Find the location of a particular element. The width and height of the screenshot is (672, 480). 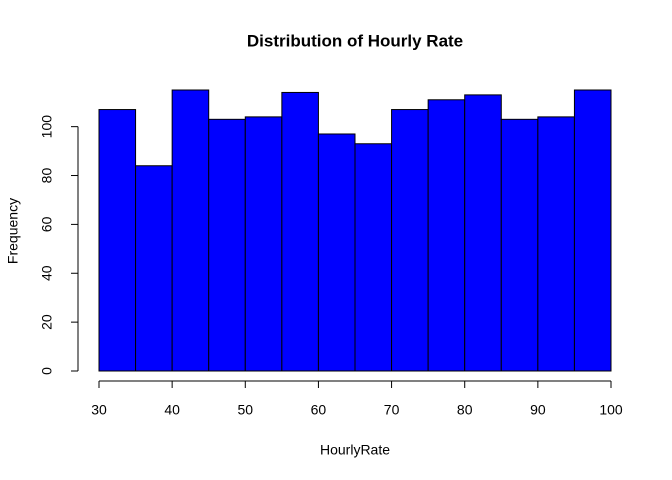

x-tick-label: 50 is located at coordinates (245, 410).